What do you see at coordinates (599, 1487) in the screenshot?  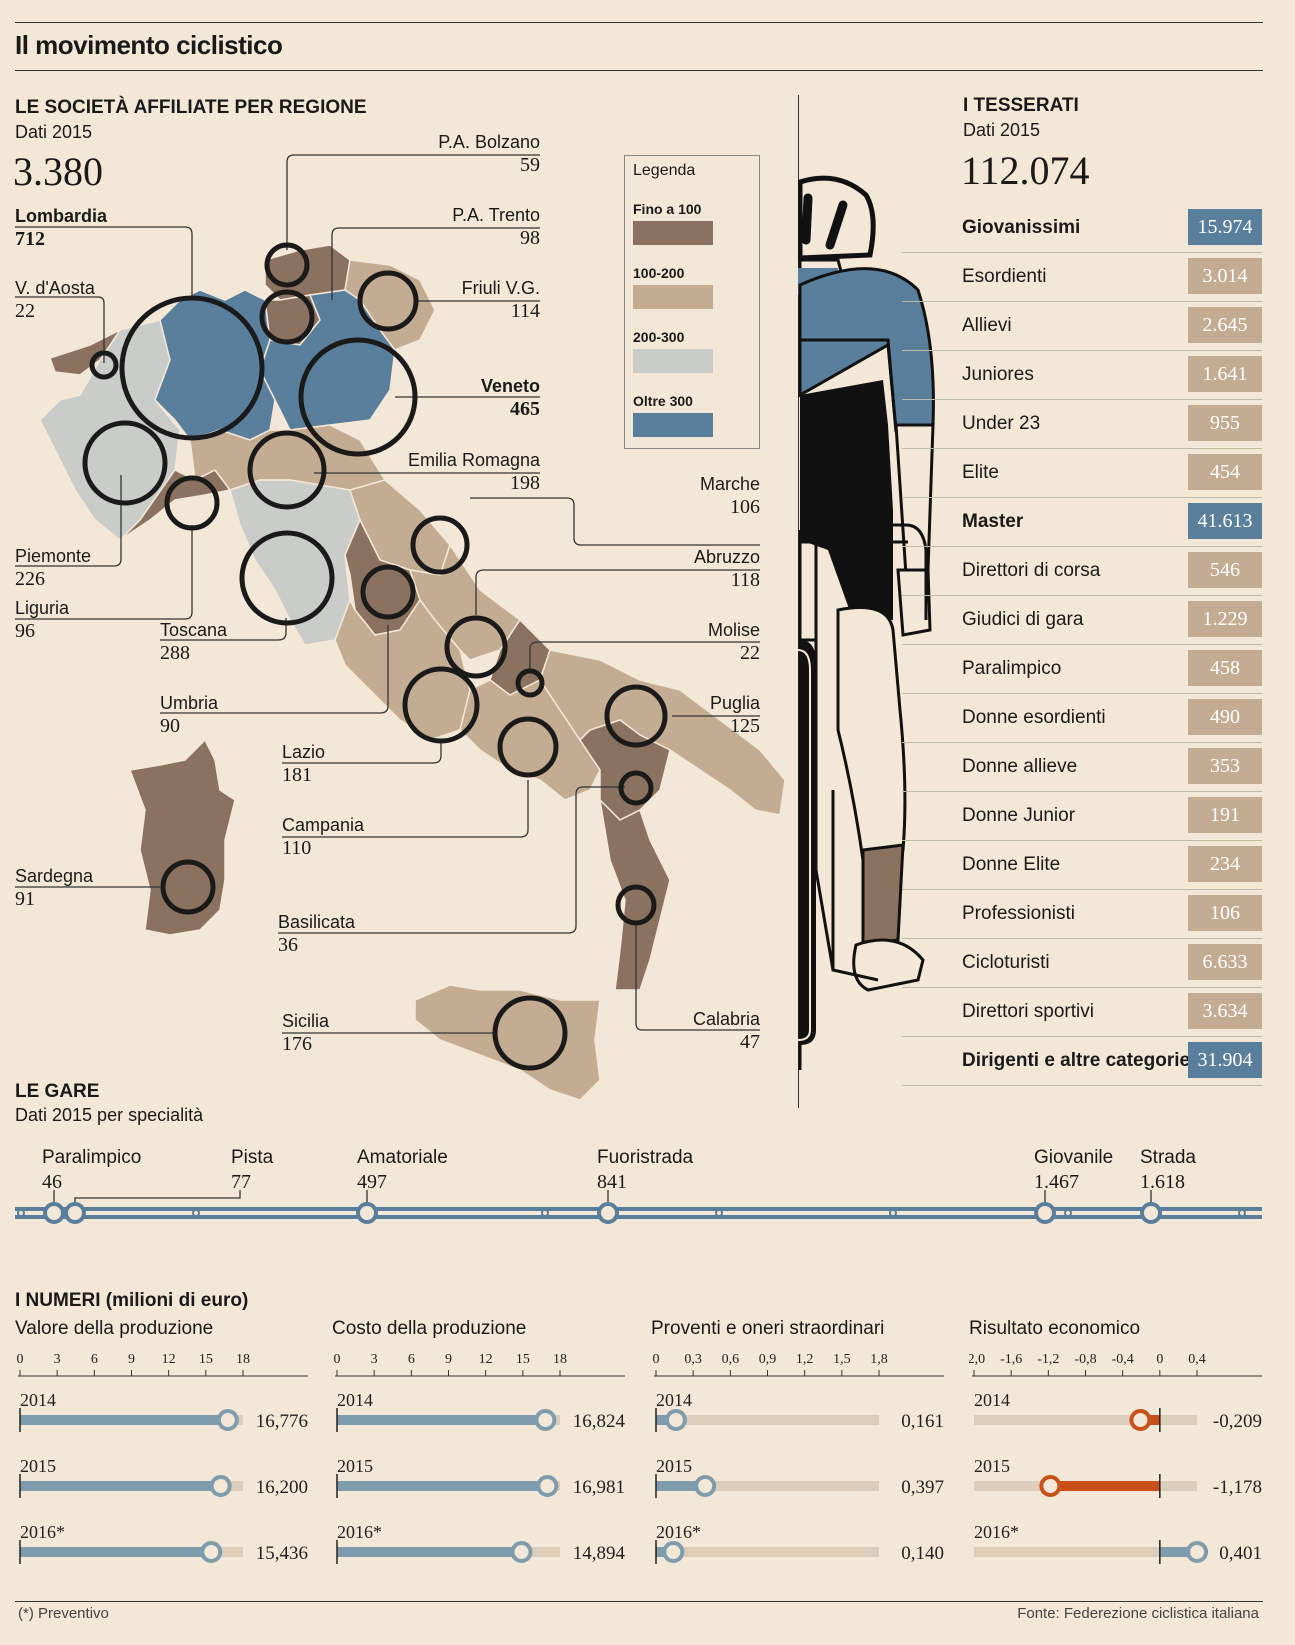 I see `value-label: 16,981` at bounding box center [599, 1487].